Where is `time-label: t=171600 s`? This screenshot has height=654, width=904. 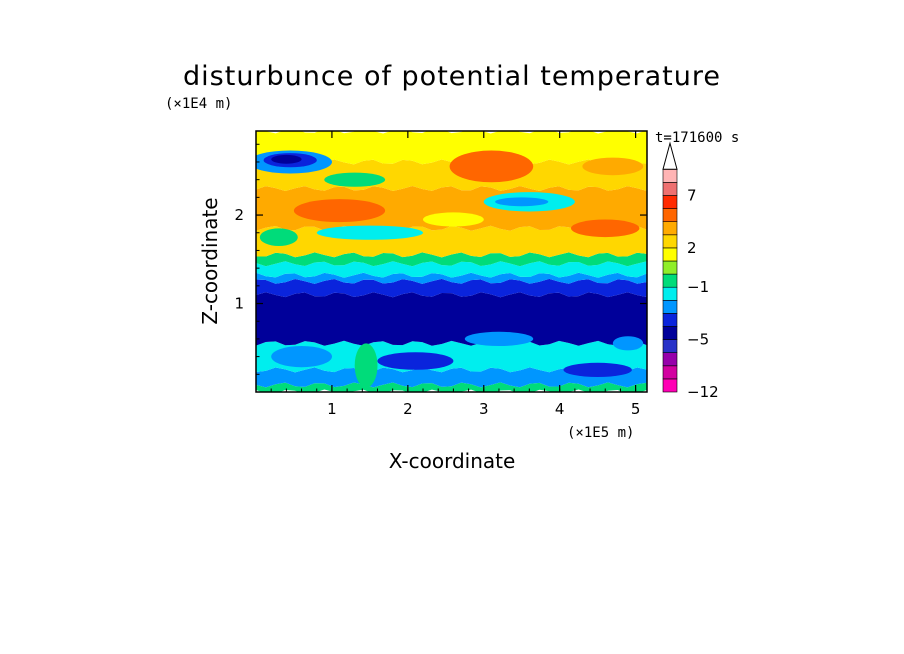
time-label: t=171600 s is located at coordinates (697, 138).